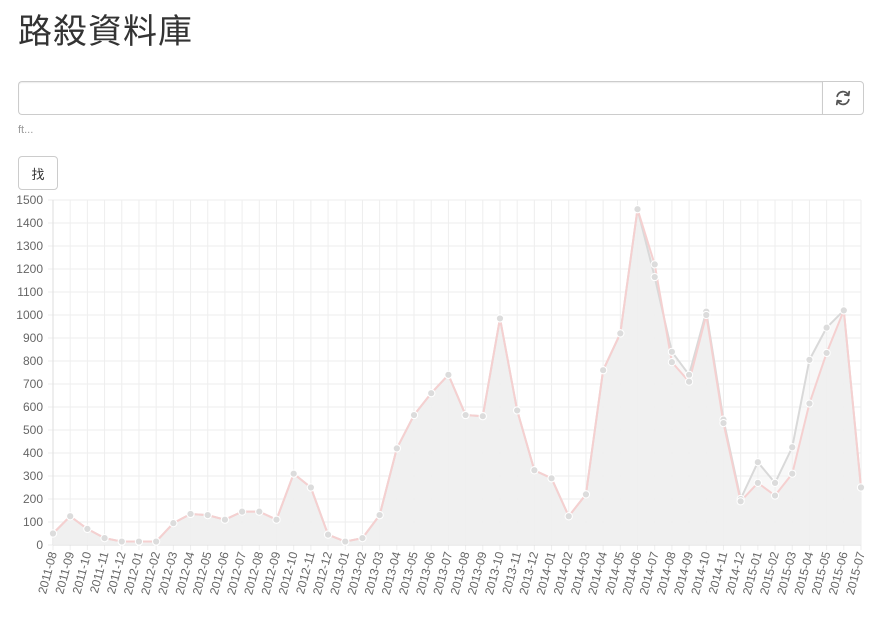 This screenshot has height=623, width=887. Describe the element at coordinates (33, 430) in the screenshot. I see `y-tick-label: 500` at that location.